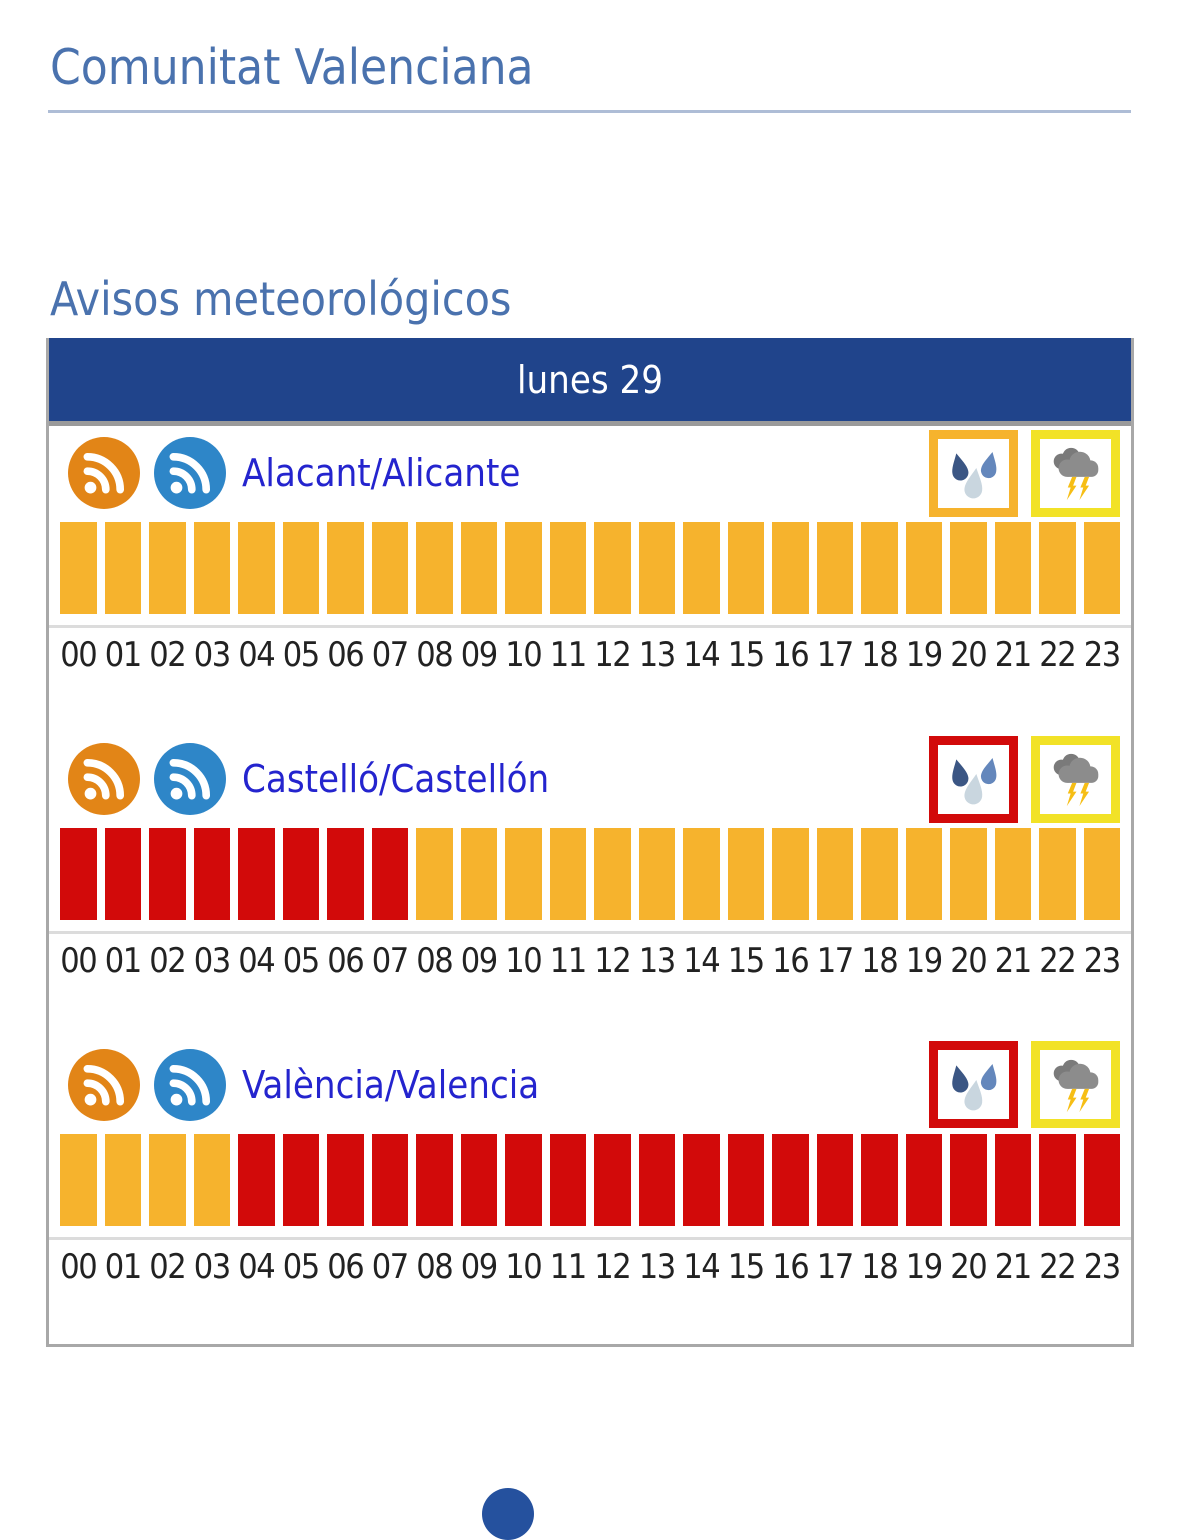 The width and height of the screenshot is (1179, 1540). Describe the element at coordinates (434, 1266) in the screenshot. I see `hour-label: 08` at that location.